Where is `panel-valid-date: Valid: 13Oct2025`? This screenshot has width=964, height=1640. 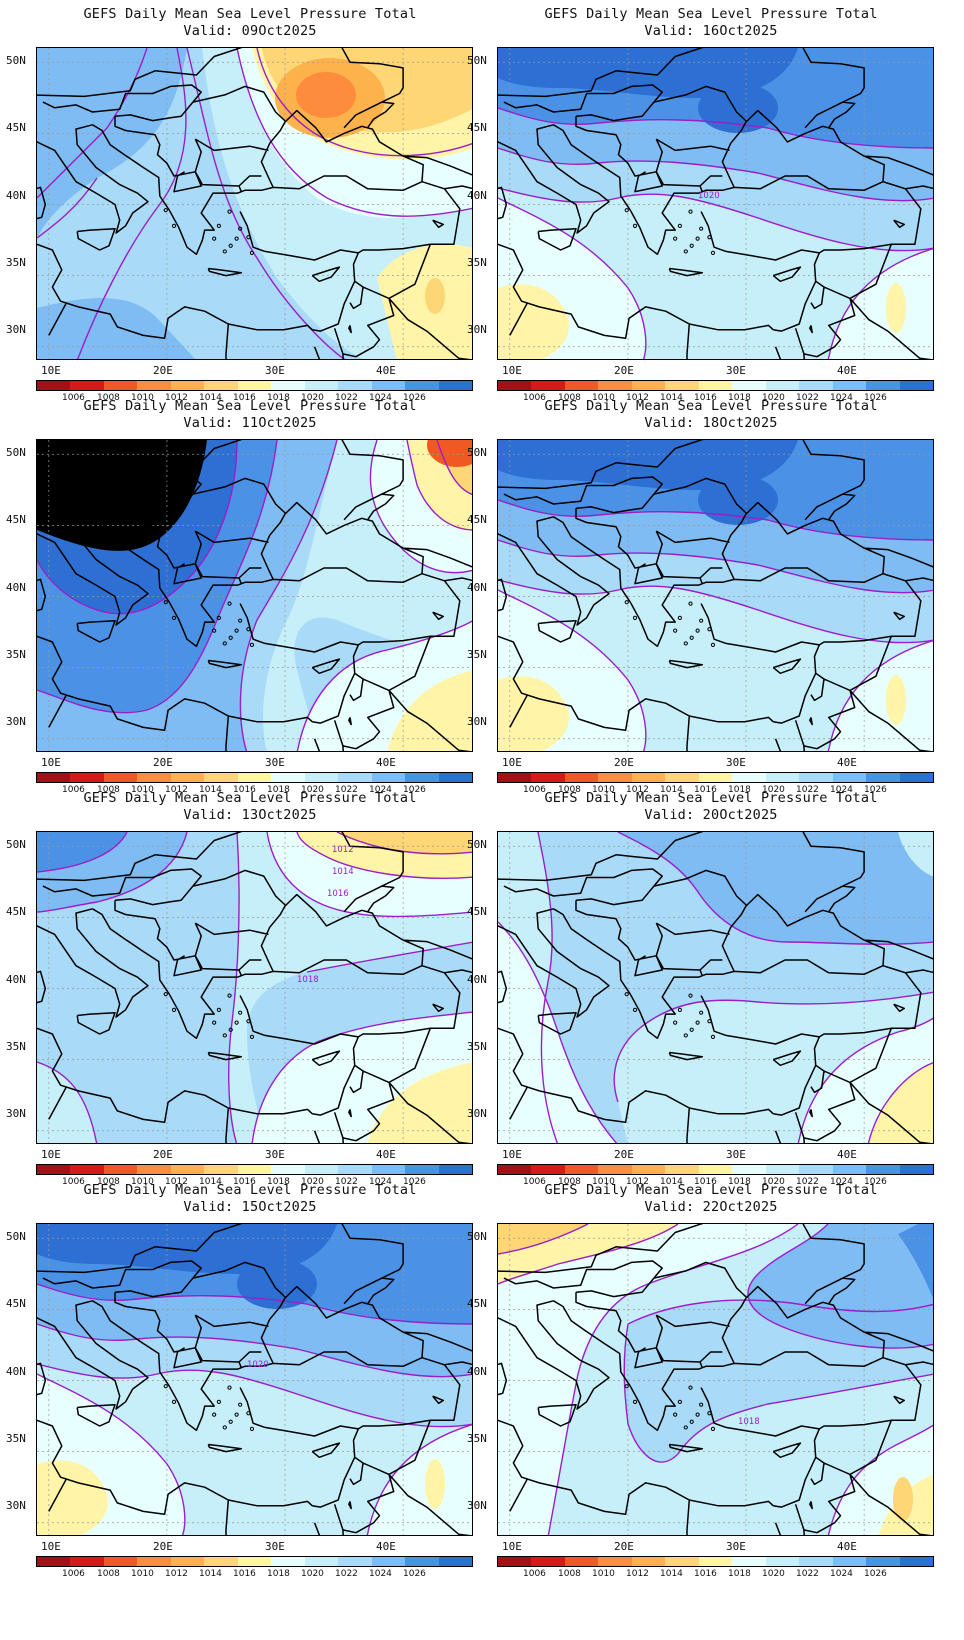
panel-valid-date: Valid: 13Oct2025 is located at coordinates (250, 815).